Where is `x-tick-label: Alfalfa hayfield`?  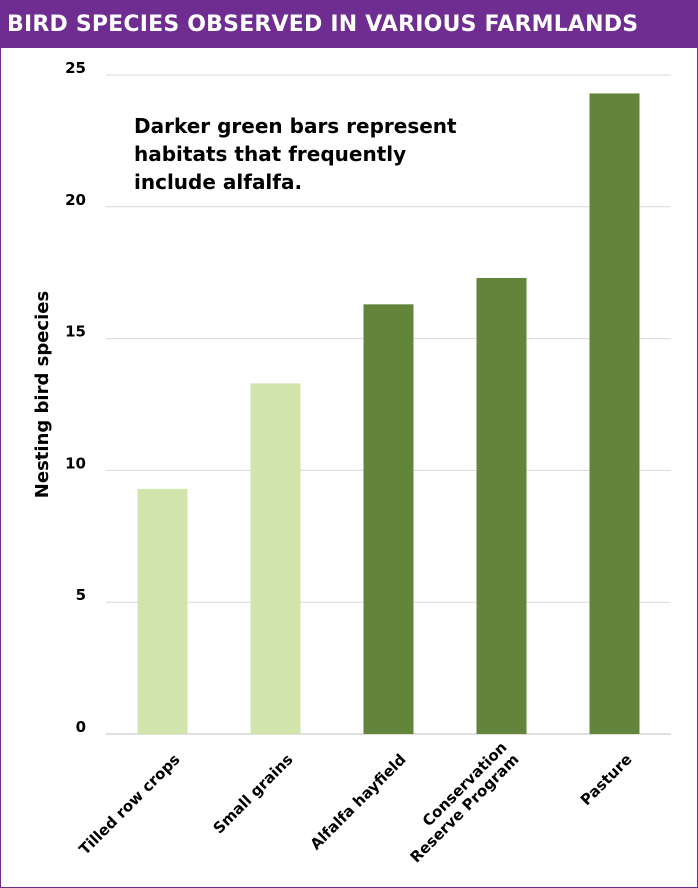 x-tick-label: Alfalfa hayfield is located at coordinates (358, 801).